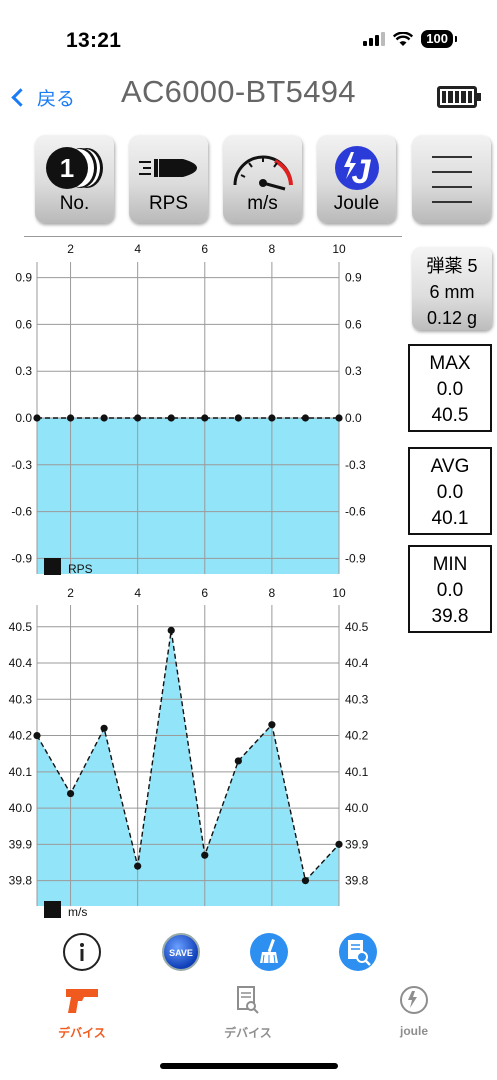 The image size is (497, 1080). What do you see at coordinates (23, 371) in the screenshot?
I see `y-tick-label-left: 0.3` at bounding box center [23, 371].